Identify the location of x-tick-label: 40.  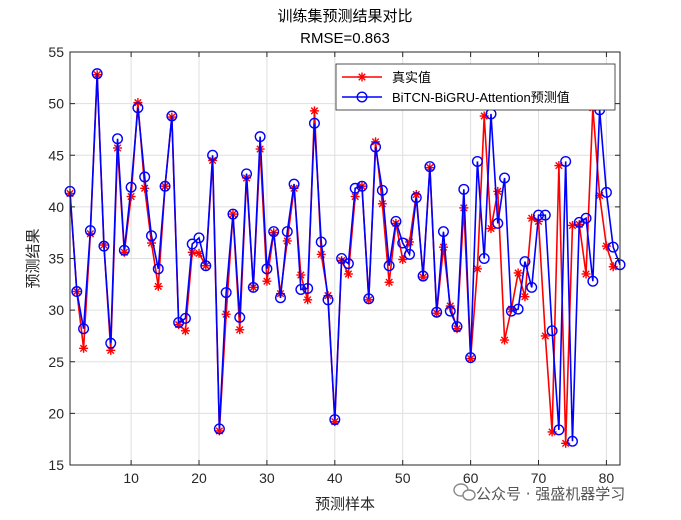
(335, 478).